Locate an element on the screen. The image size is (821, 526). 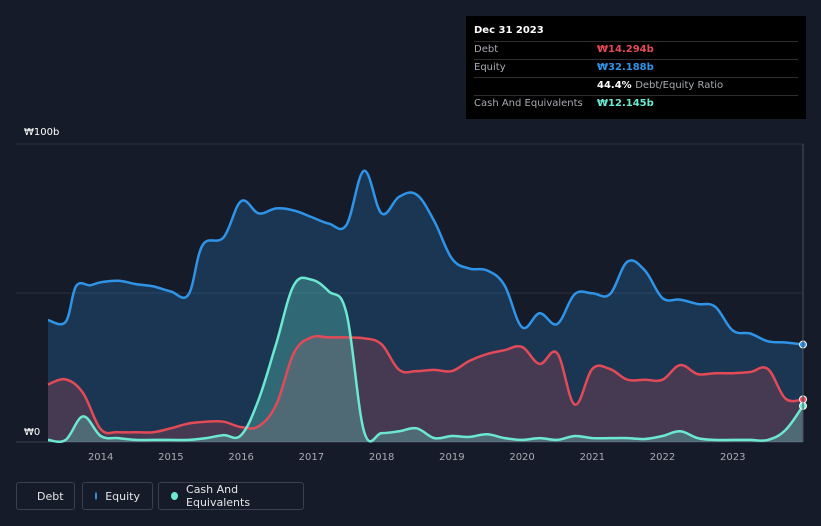
legend-equity-button: Equity is located at coordinates (117, 496).